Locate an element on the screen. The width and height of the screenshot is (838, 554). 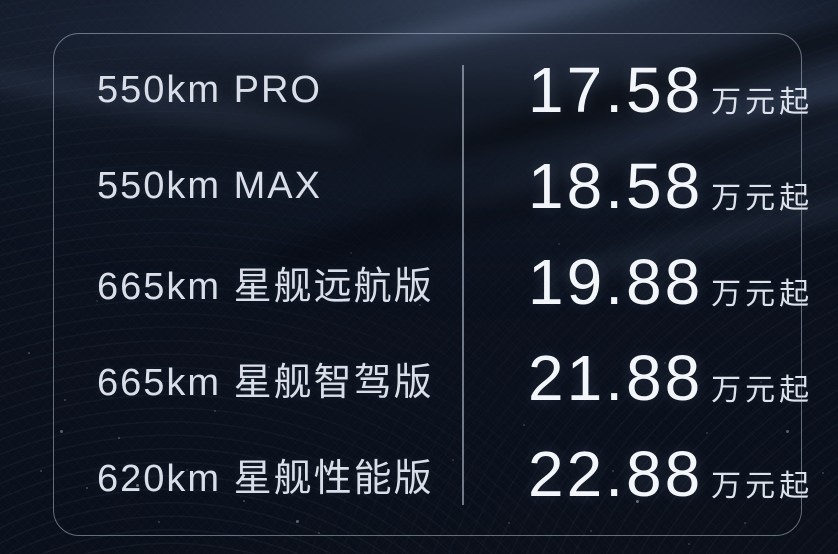
trim-label: 550km PRO is located at coordinates (209, 89).